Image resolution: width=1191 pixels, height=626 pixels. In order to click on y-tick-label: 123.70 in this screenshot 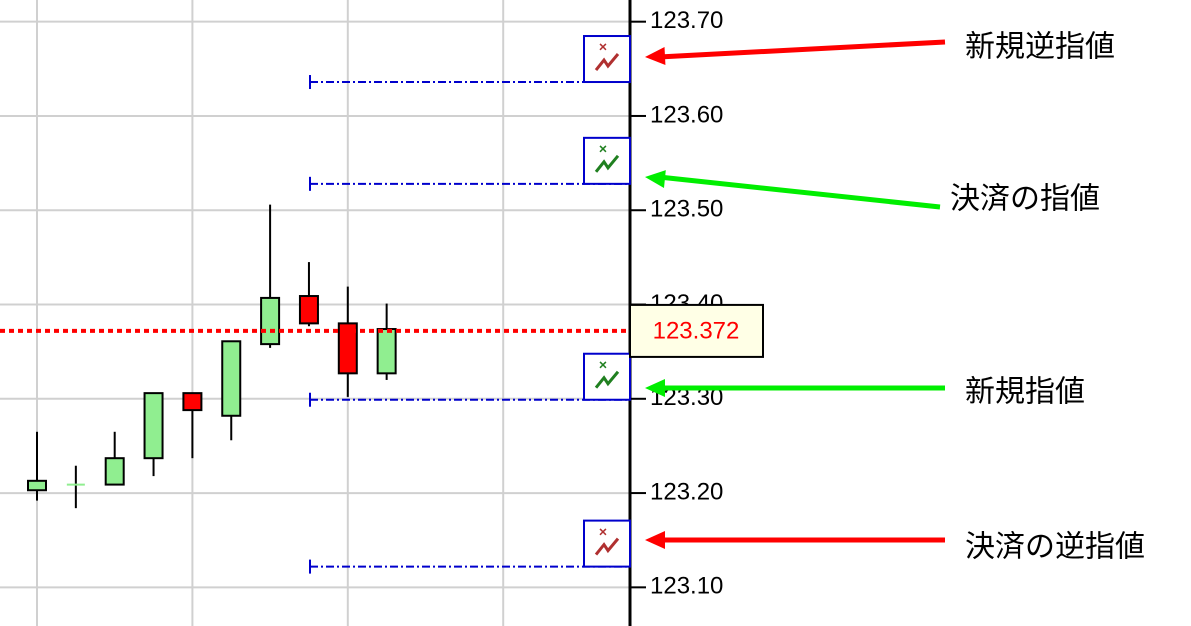, I will do `click(686, 20)`.